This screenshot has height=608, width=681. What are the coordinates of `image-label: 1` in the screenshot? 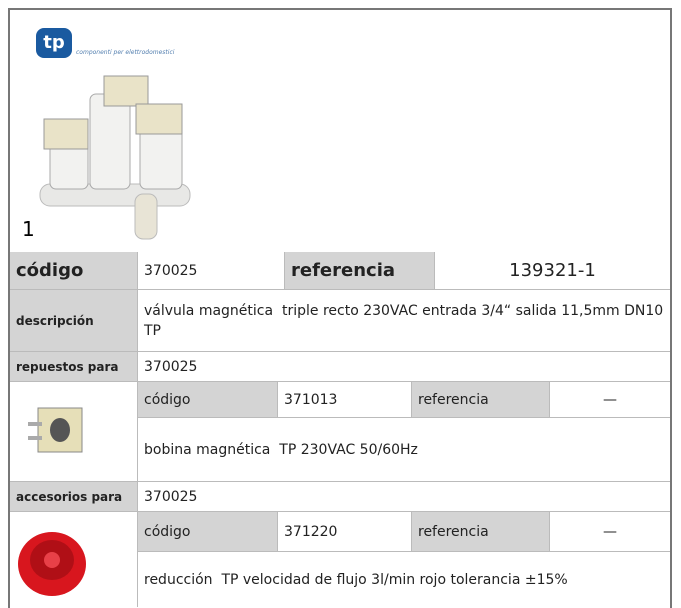 It's located at (28, 229).